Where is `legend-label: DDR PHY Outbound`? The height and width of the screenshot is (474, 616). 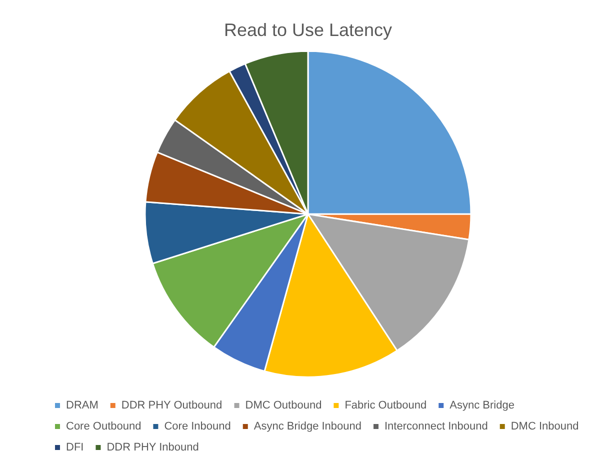
legend-label: DDR PHY Outbound is located at coordinates (171, 406).